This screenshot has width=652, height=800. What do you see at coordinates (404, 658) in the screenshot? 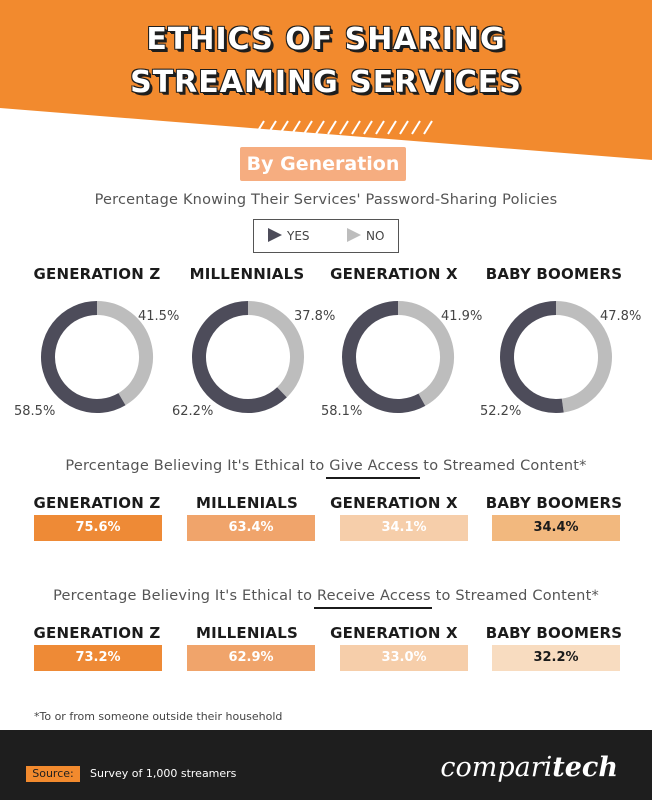
I see `receive-bar-gen-x: 33.0%` at bounding box center [404, 658].